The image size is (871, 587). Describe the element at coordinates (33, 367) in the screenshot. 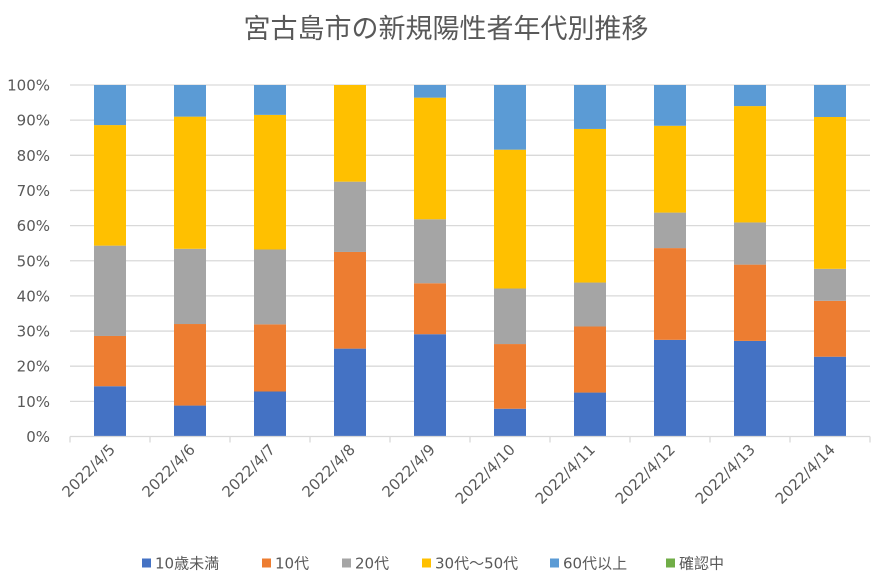

I see `y-tick-label: 20%` at that location.